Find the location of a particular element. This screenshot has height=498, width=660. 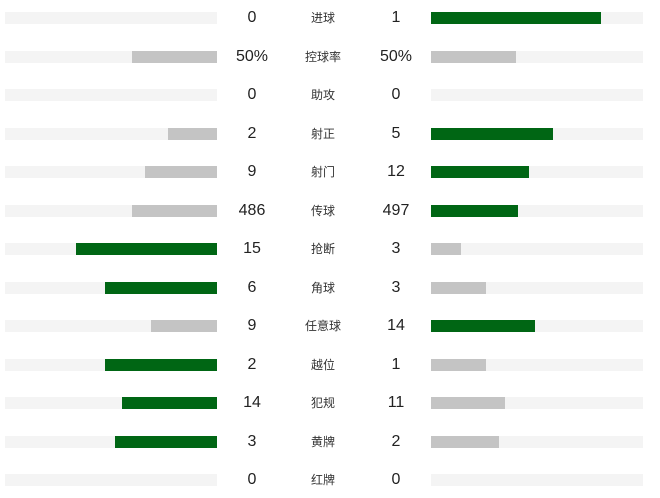

stat-label: 红牌 is located at coordinates (322, 480).